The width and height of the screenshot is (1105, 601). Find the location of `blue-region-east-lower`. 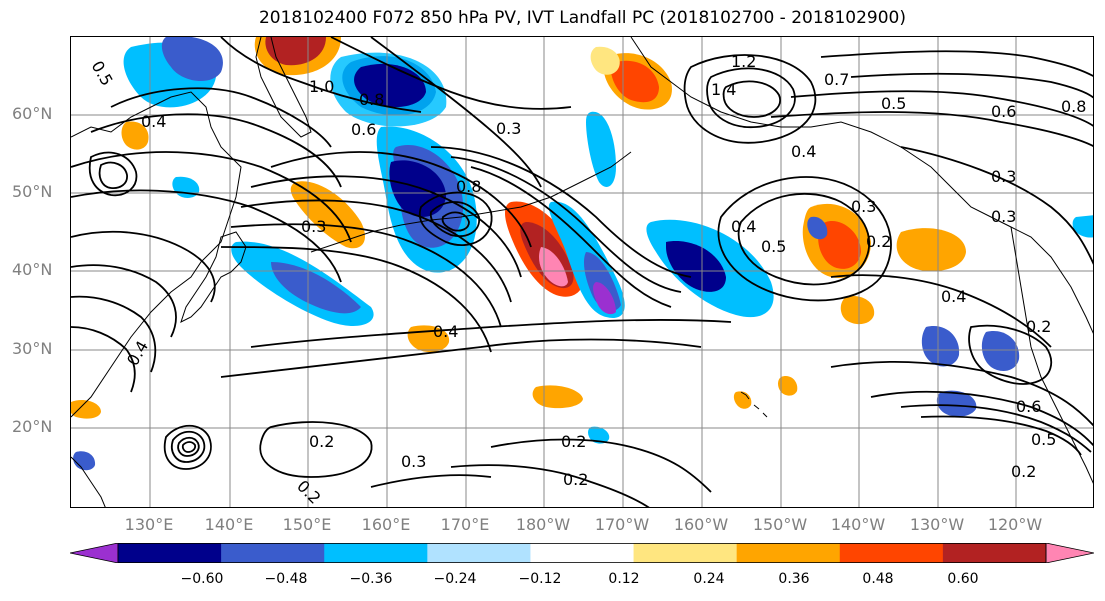

blue-region-east-lower is located at coordinates (940, 346).